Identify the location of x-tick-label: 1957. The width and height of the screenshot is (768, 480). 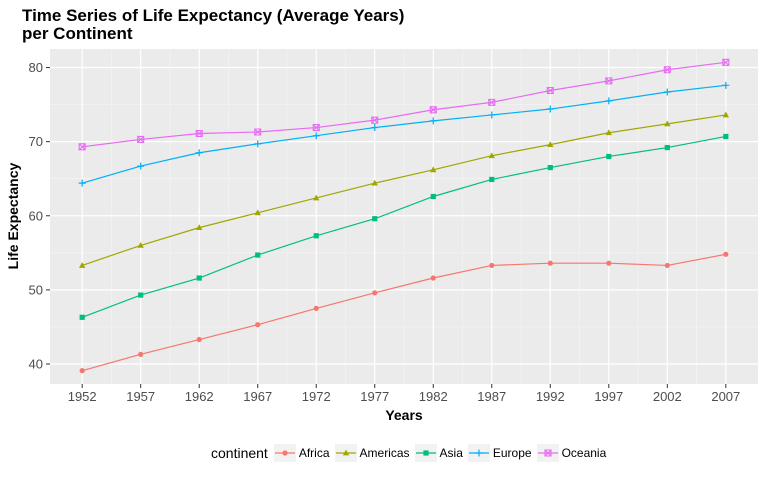
(140, 396).